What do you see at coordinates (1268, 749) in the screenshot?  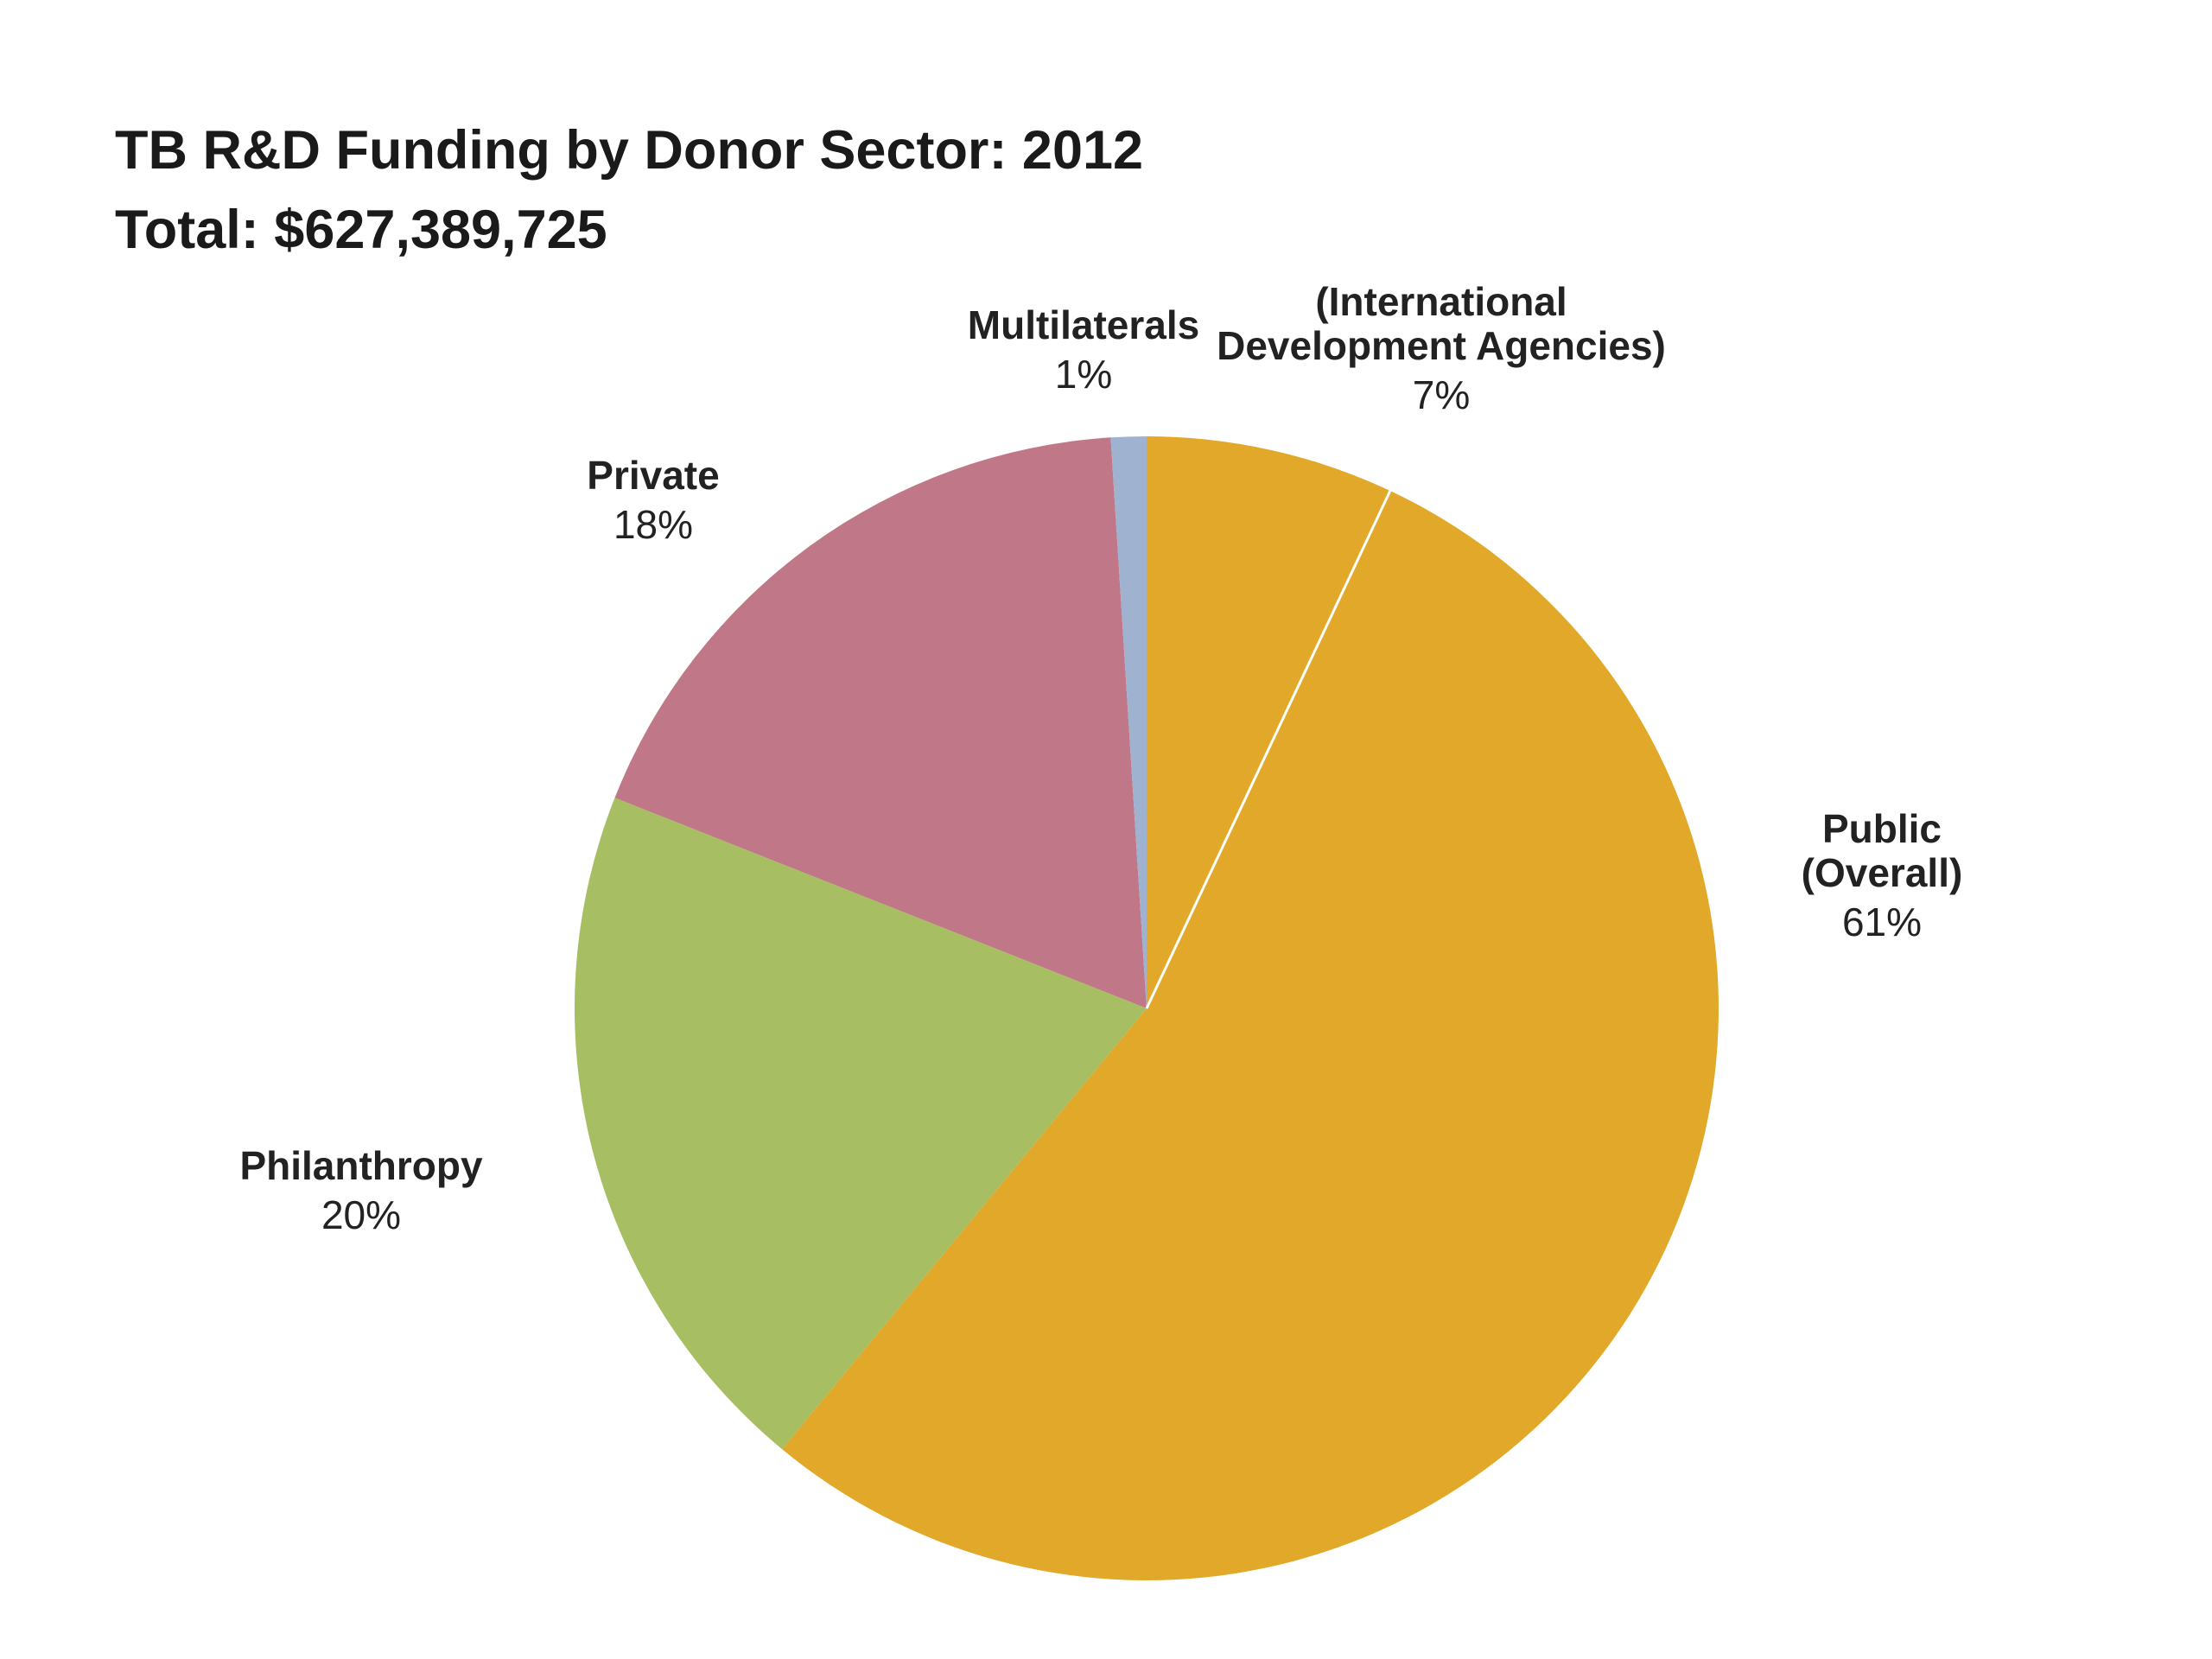 I see `slice-separator` at bounding box center [1268, 749].